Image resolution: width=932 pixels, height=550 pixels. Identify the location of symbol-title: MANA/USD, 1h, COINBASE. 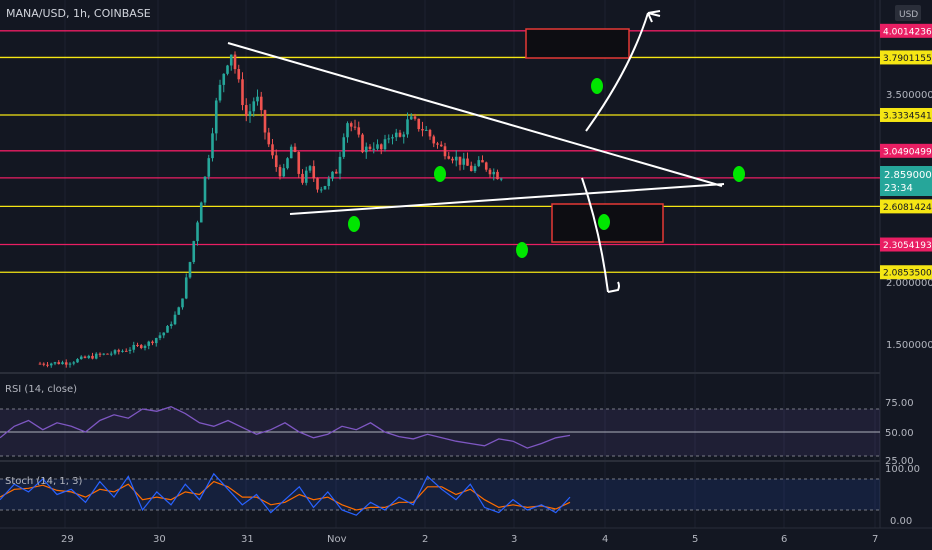
(78, 13).